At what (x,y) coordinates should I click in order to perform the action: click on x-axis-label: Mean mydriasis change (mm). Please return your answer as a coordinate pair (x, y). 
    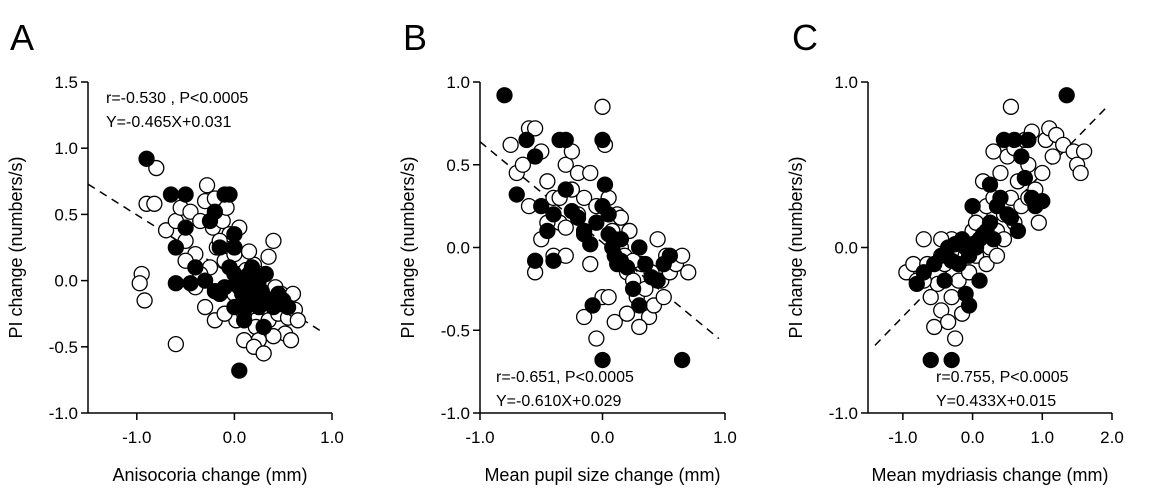
    Looking at the image, I should click on (989, 475).